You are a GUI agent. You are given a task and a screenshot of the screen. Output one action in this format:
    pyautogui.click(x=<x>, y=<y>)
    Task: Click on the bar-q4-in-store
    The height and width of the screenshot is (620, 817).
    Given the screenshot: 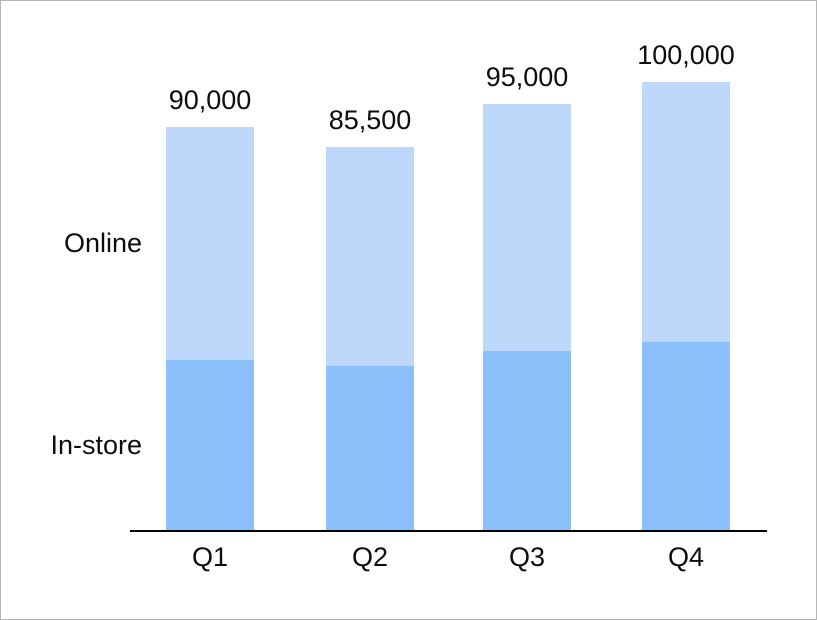 What is the action you would take?
    pyautogui.click(x=686, y=435)
    